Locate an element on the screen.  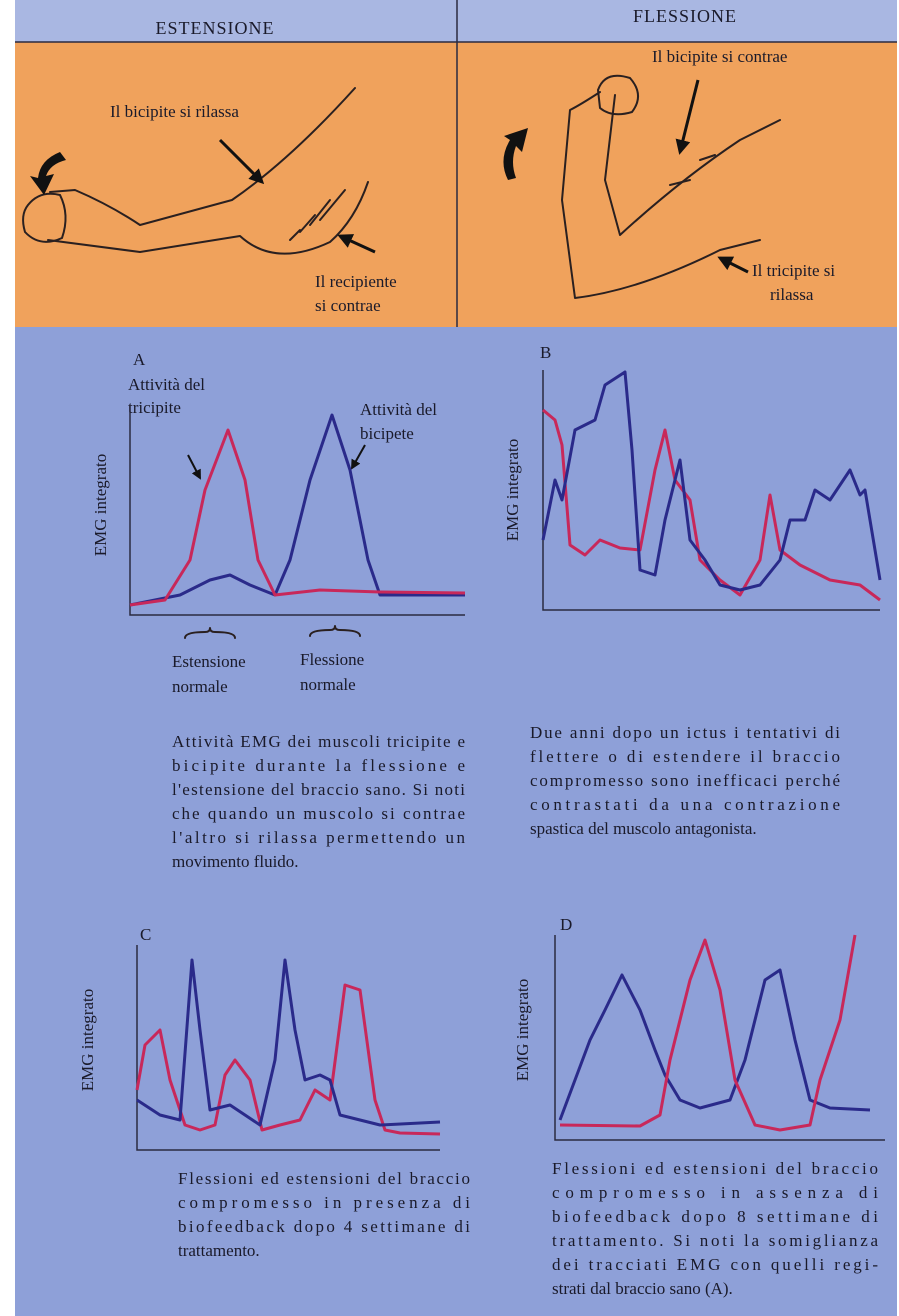
x-label: Estensione is located at coordinates (209, 661).